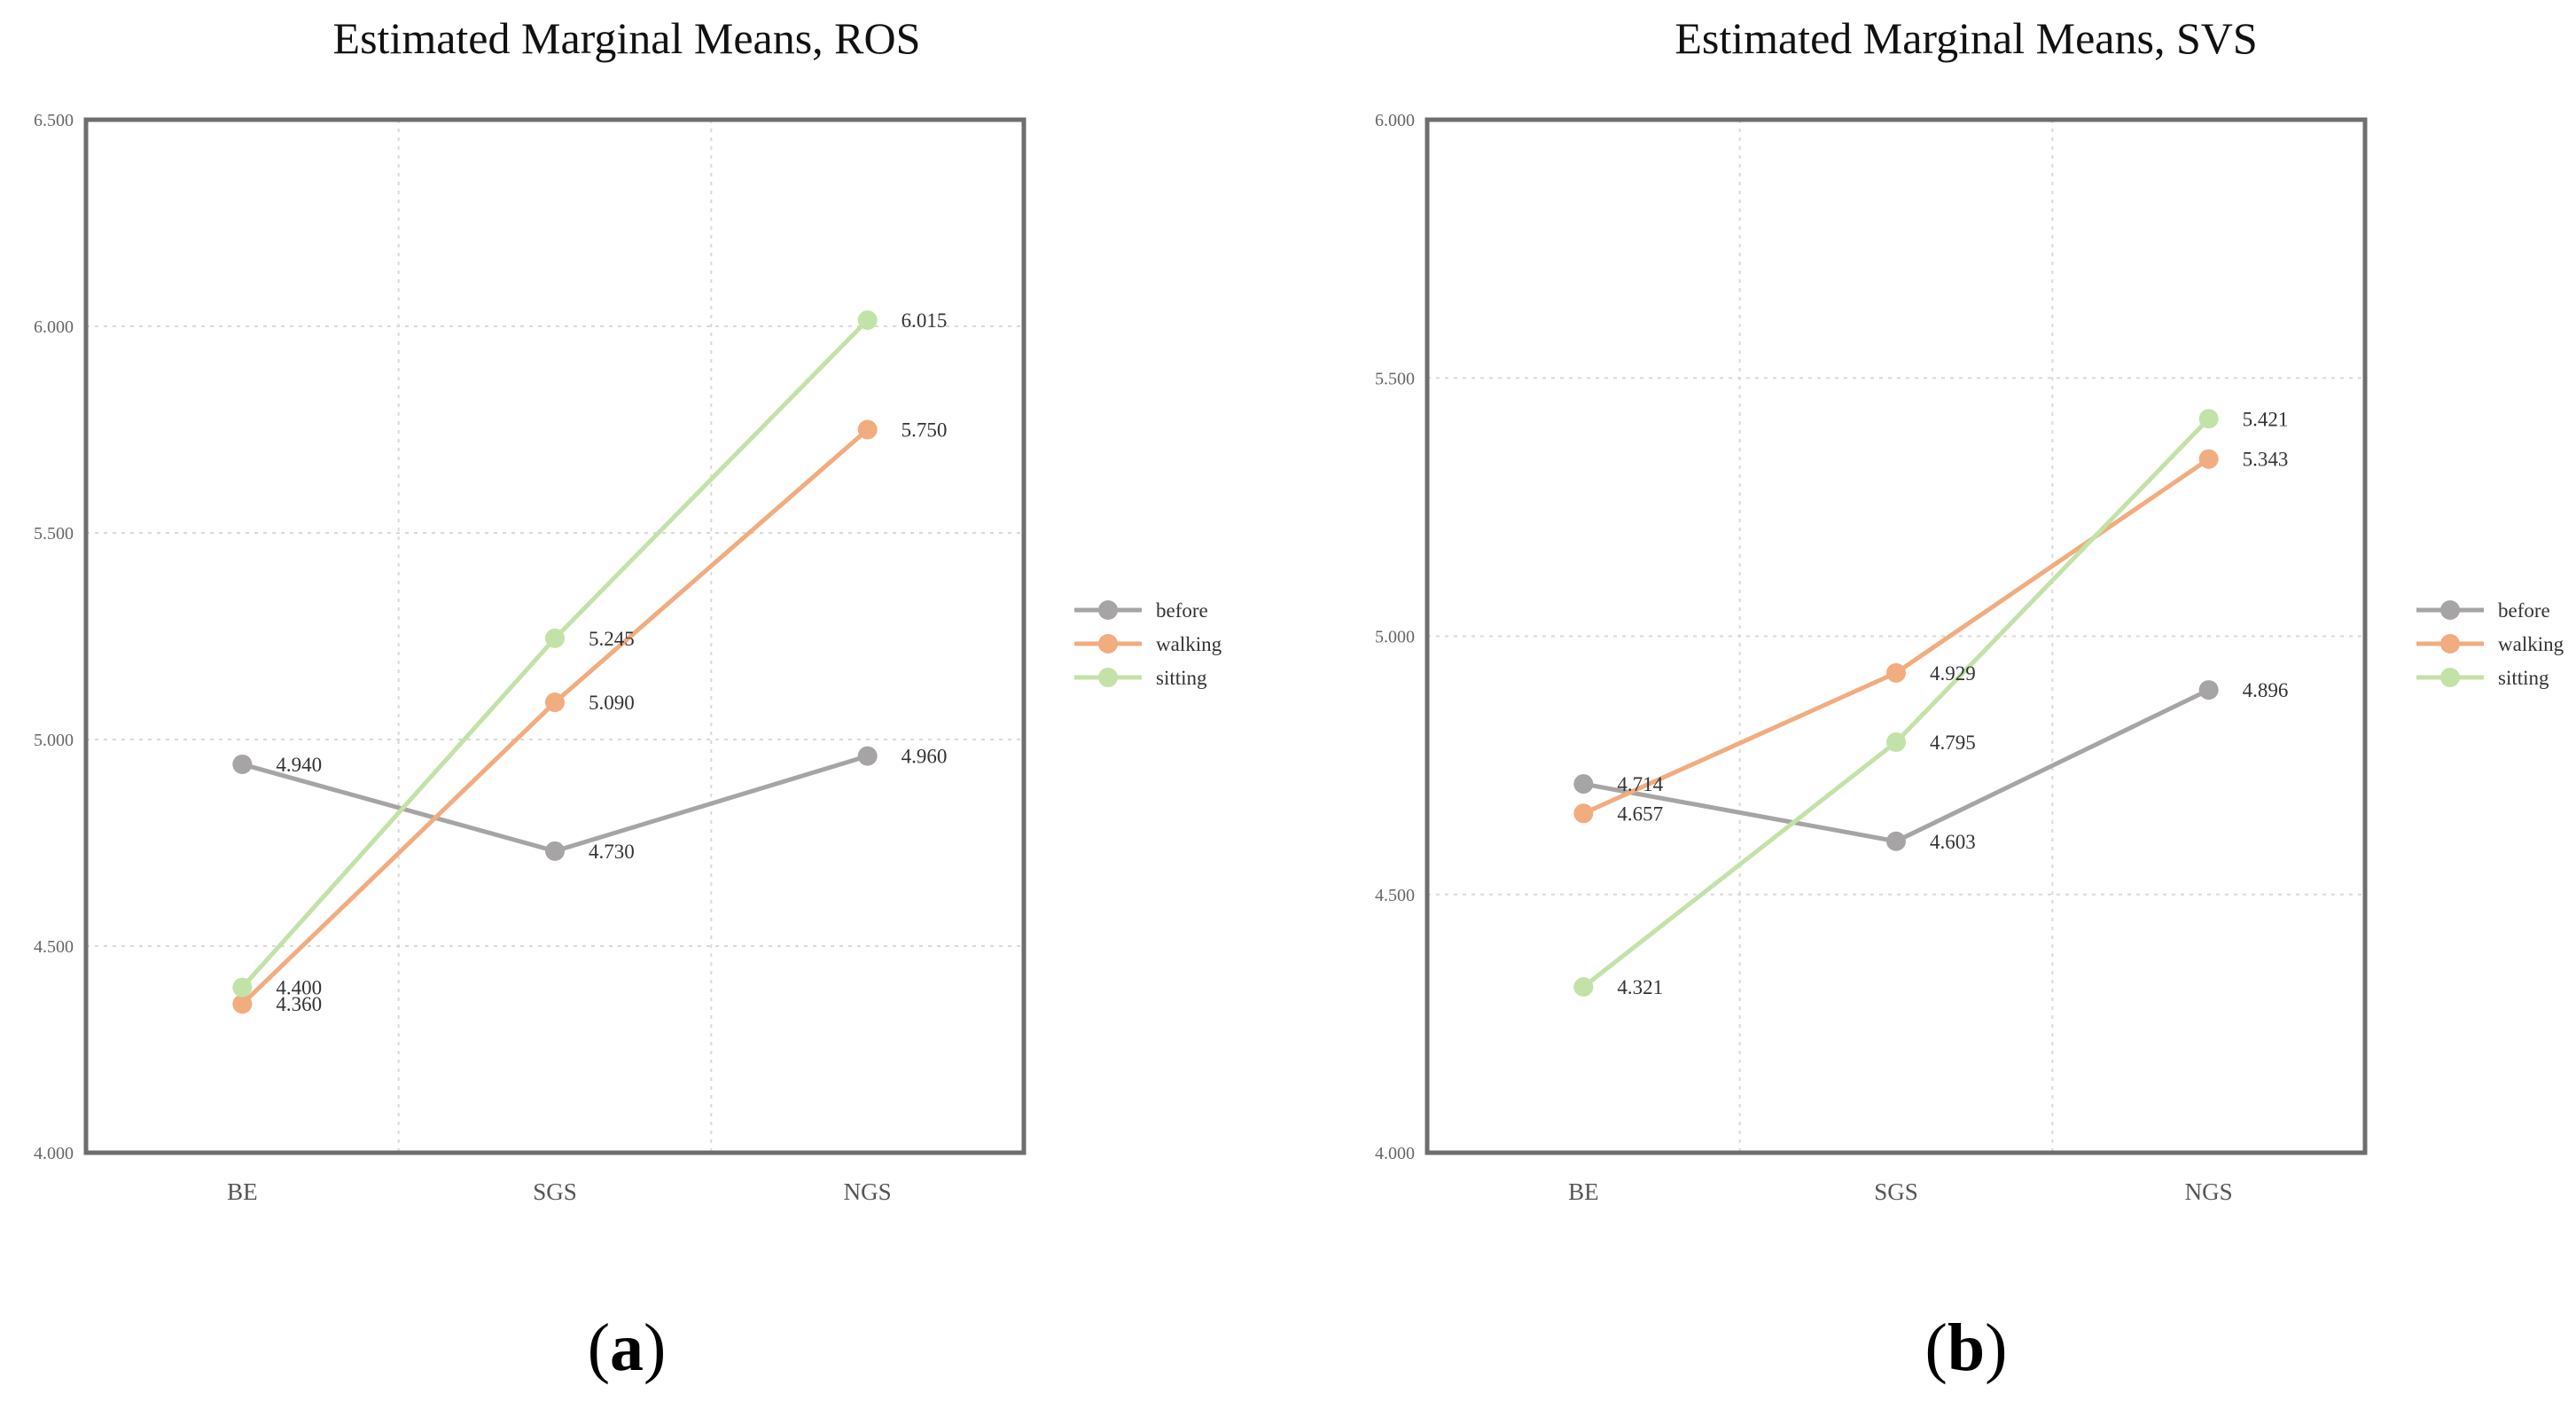 Image resolution: width=2576 pixels, height=1401 pixels. What do you see at coordinates (54, 120) in the screenshot?
I see `y-tick-label: 6.500` at bounding box center [54, 120].